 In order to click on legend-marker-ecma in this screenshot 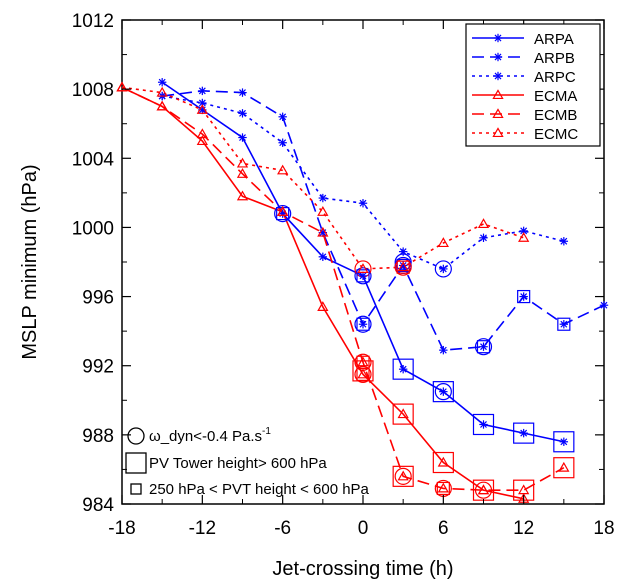, I will do `click(498, 94)`.